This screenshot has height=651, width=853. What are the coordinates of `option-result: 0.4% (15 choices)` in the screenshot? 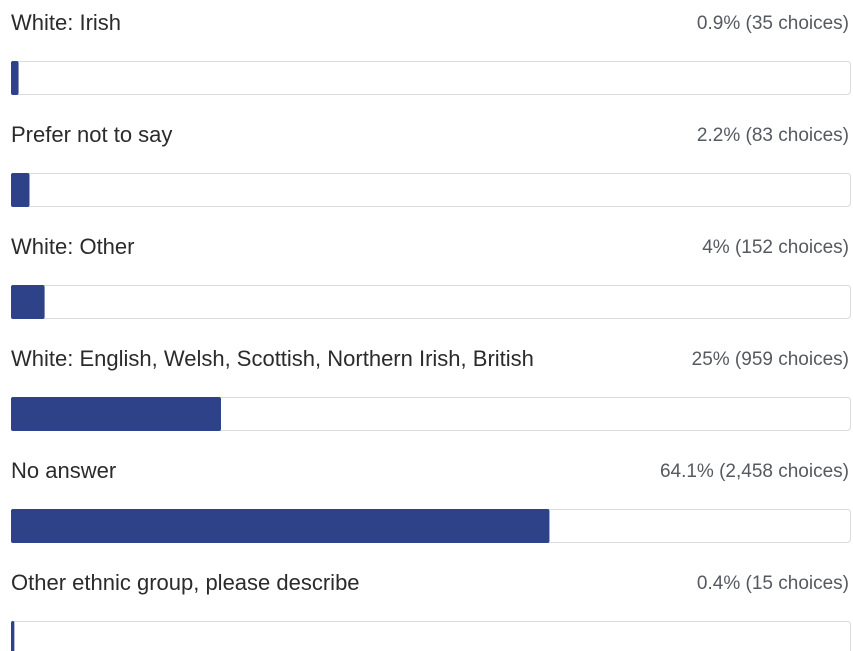 It's located at (773, 583).